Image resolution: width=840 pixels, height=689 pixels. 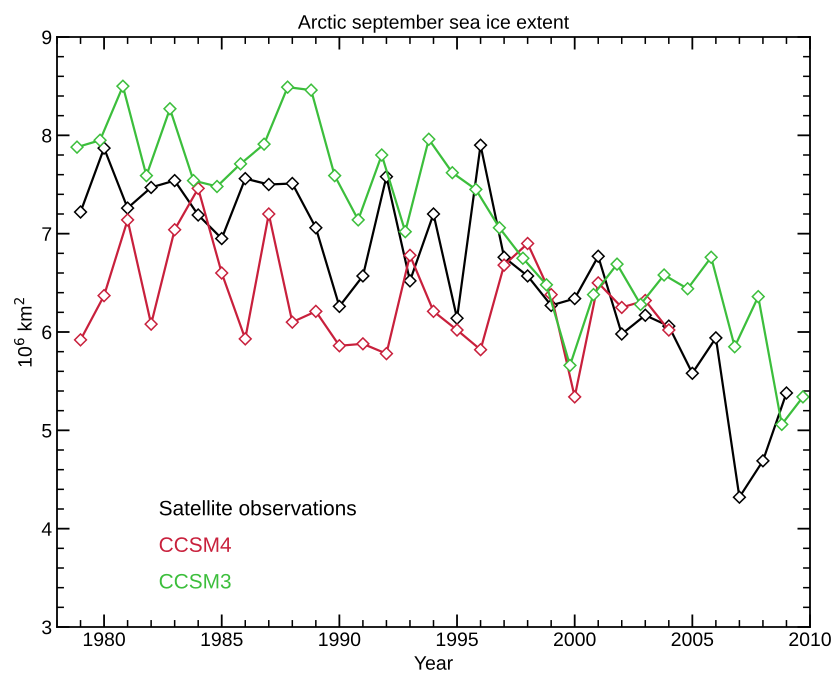 I want to click on x-tick-label: 2000, so click(x=575, y=639).